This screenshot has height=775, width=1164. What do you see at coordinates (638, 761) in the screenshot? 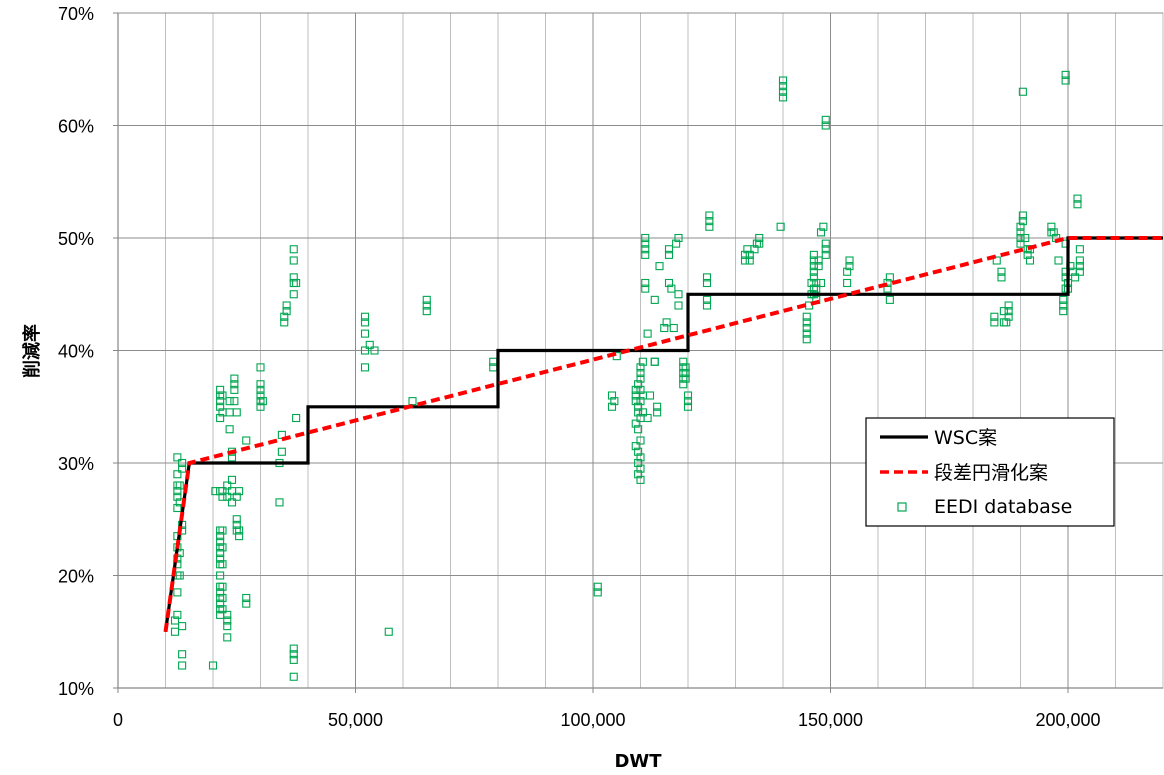
I see `x-axis-title: DWT` at bounding box center [638, 761].